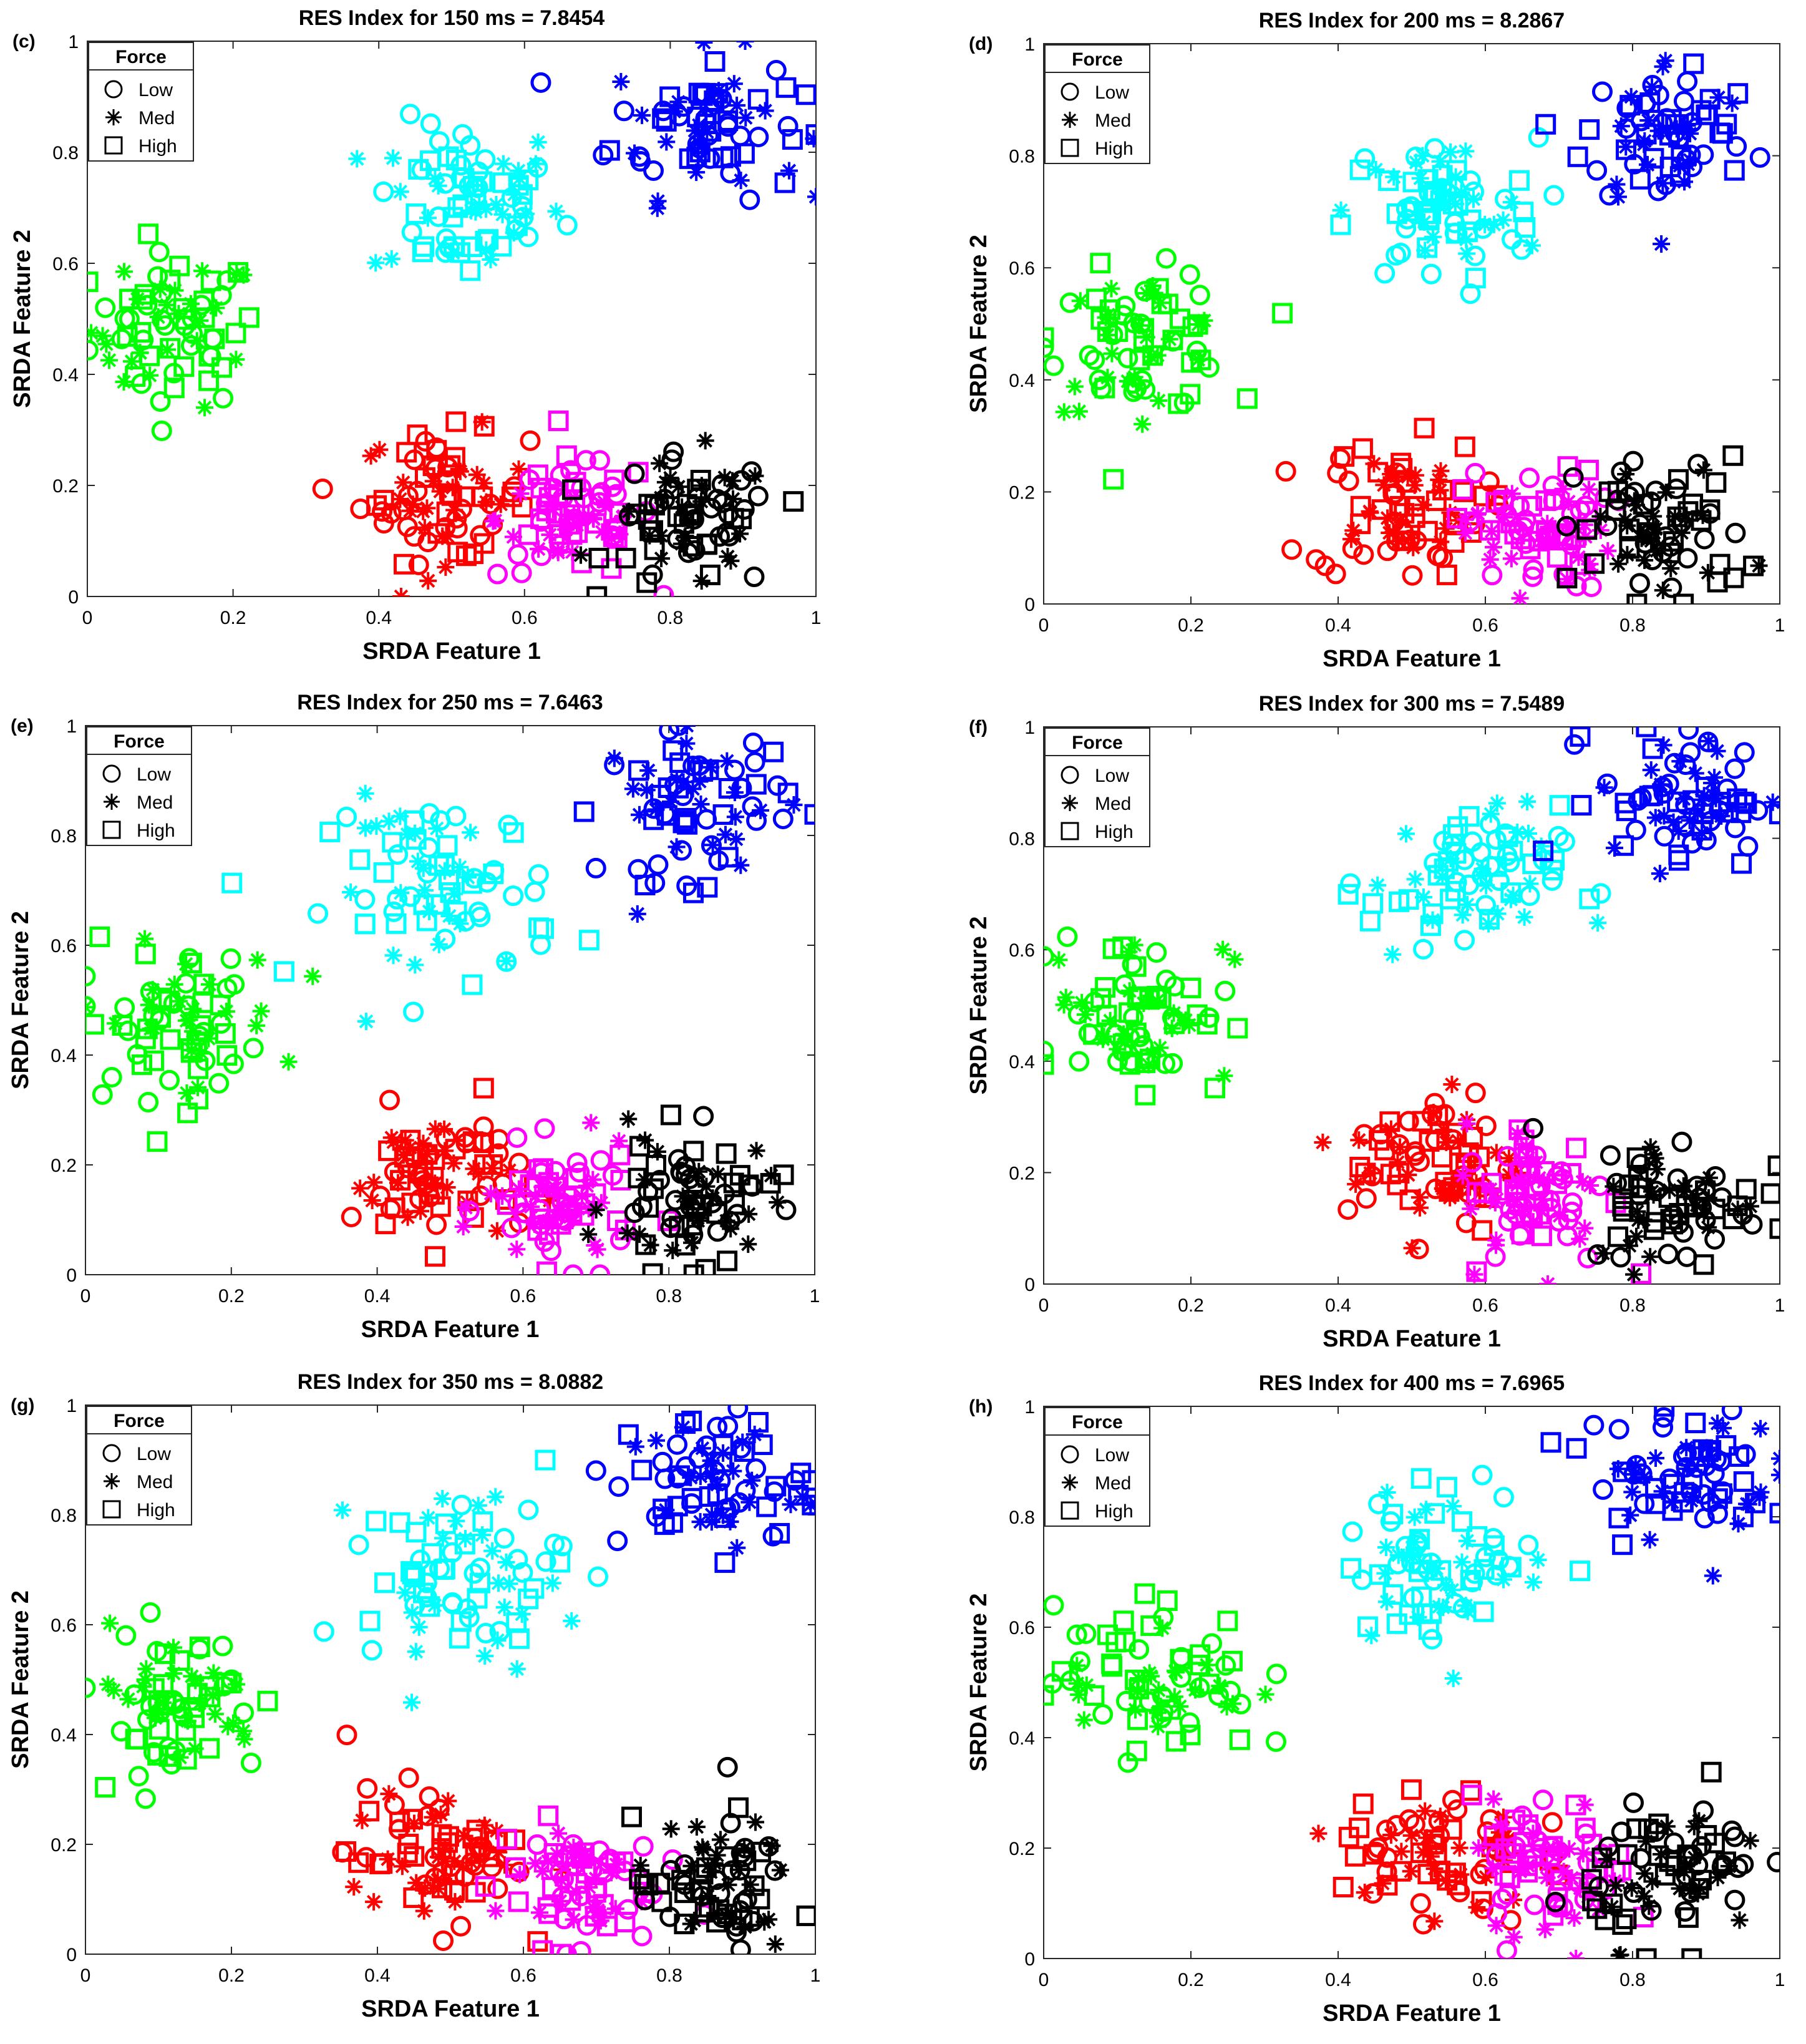  I want to click on y-tick-label: 0, so click(1029, 1285).